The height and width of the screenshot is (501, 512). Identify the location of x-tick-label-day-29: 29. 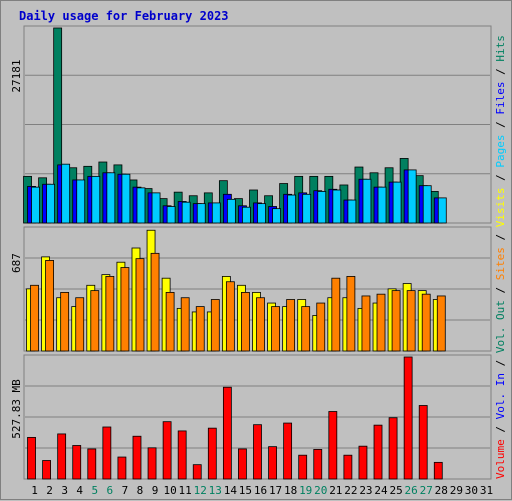
(456, 490).